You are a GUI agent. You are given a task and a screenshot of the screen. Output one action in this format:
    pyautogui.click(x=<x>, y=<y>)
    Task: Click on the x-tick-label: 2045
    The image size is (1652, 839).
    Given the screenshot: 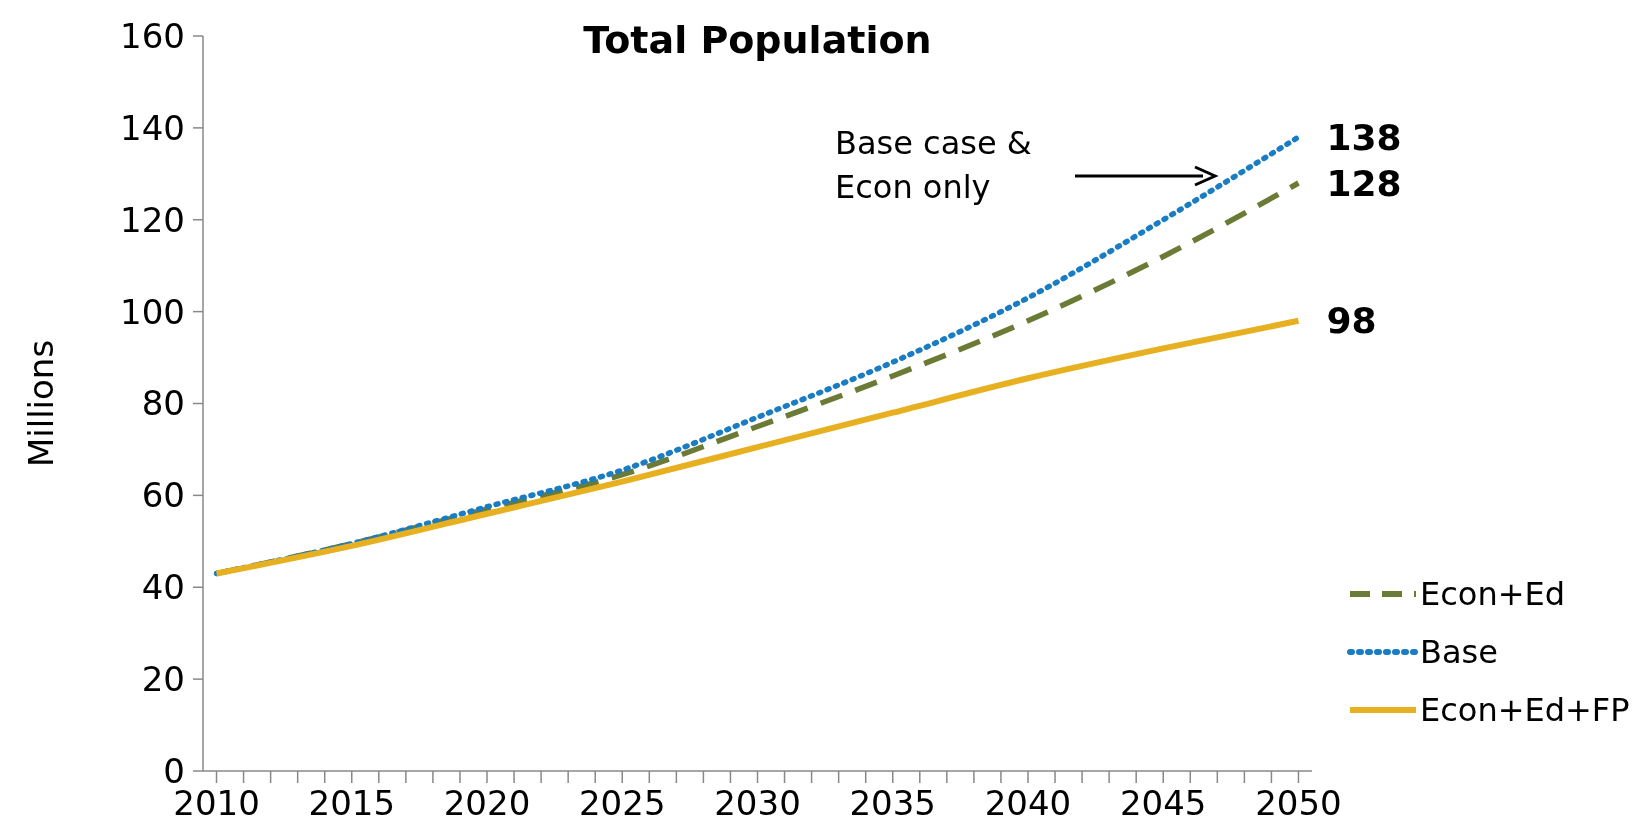 What is the action you would take?
    pyautogui.click(x=1163, y=803)
    